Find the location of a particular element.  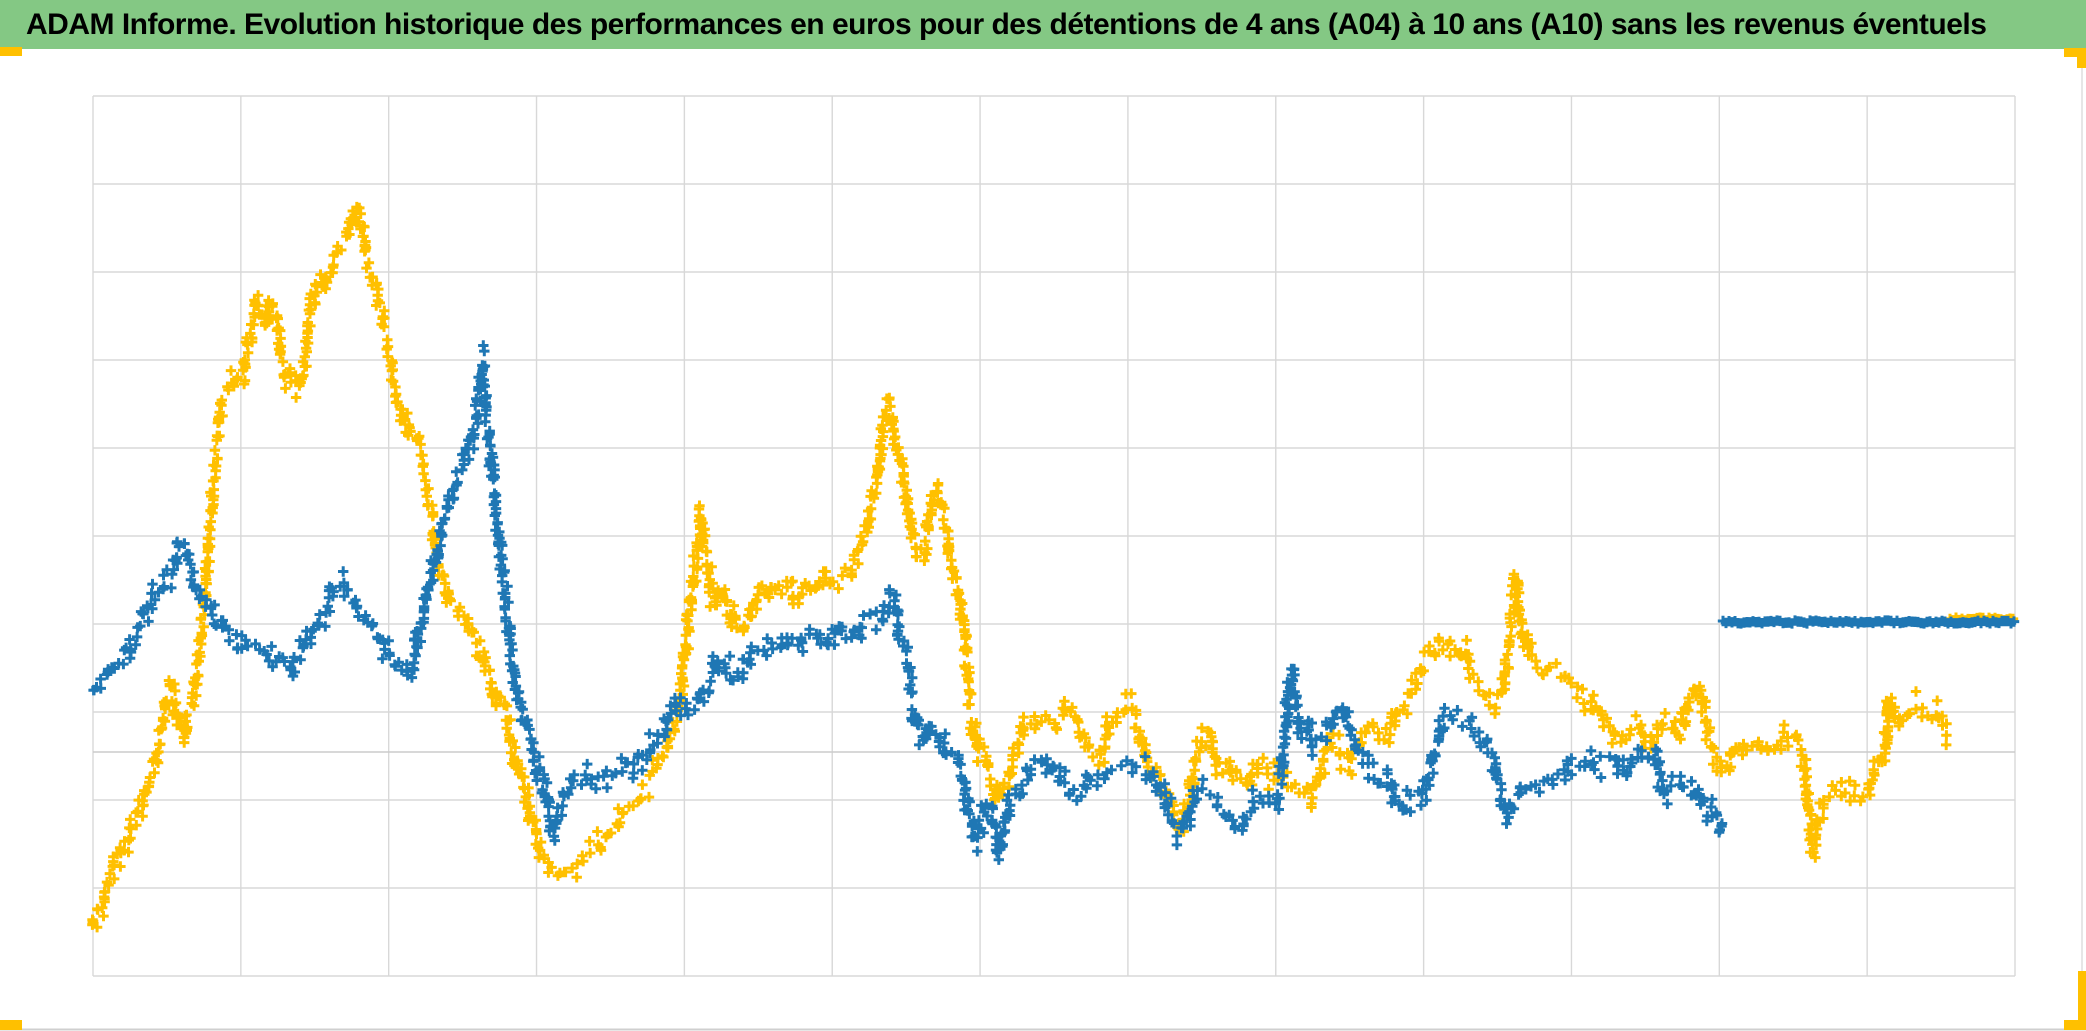

accent-bottom-left is located at coordinates (11, 1025).